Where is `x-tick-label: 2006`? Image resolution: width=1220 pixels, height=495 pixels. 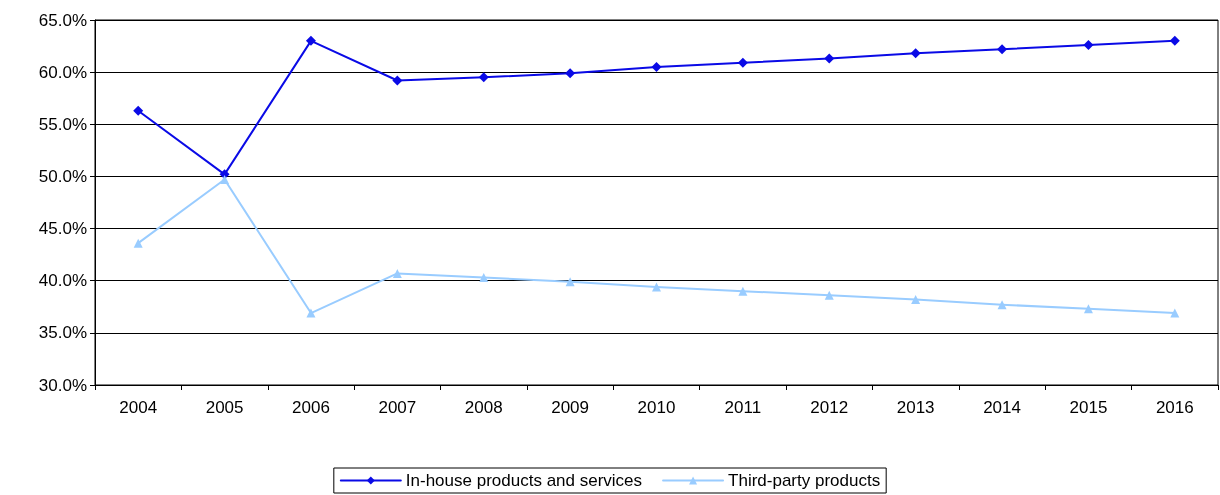 x-tick-label: 2006 is located at coordinates (311, 407).